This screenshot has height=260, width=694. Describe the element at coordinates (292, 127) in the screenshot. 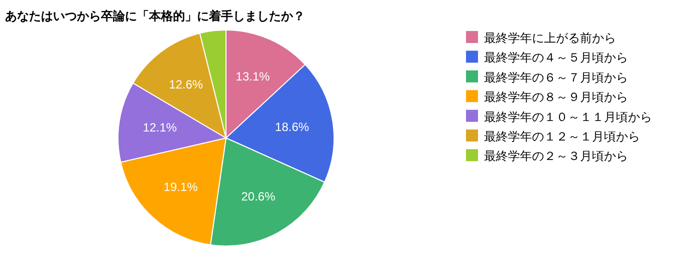

I see `data-label: 18.6%` at that location.